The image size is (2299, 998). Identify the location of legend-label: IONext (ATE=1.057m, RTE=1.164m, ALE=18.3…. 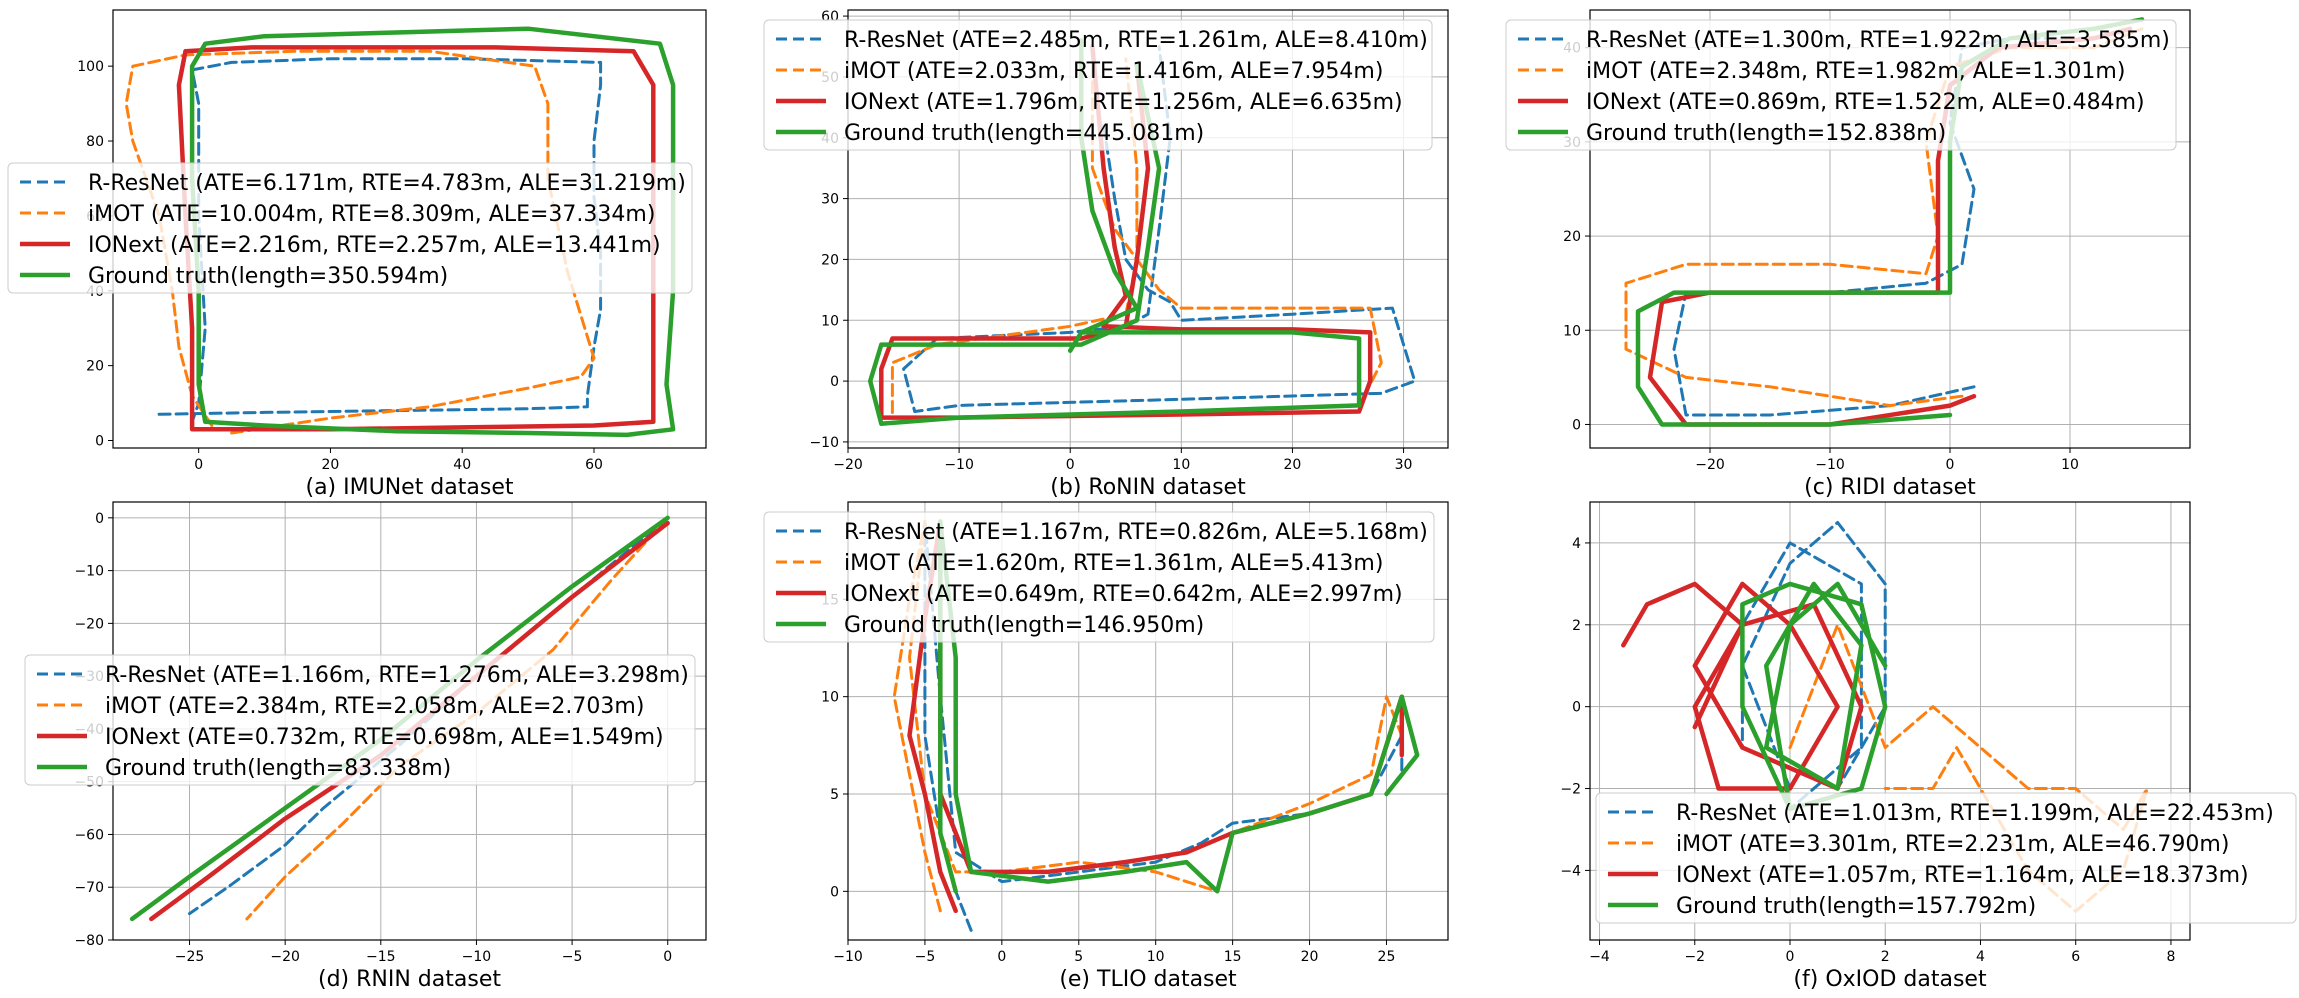
(1962, 875).